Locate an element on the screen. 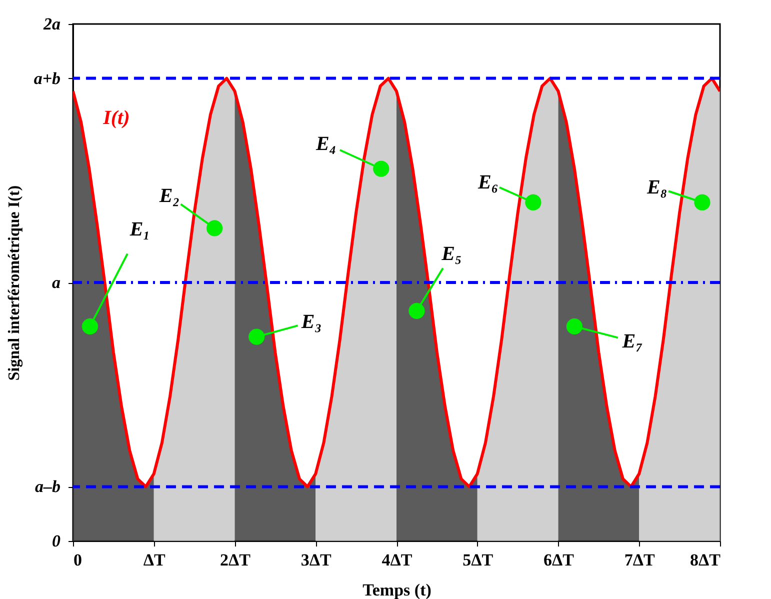  x-tick-label: 8ΔT is located at coordinates (706, 560).